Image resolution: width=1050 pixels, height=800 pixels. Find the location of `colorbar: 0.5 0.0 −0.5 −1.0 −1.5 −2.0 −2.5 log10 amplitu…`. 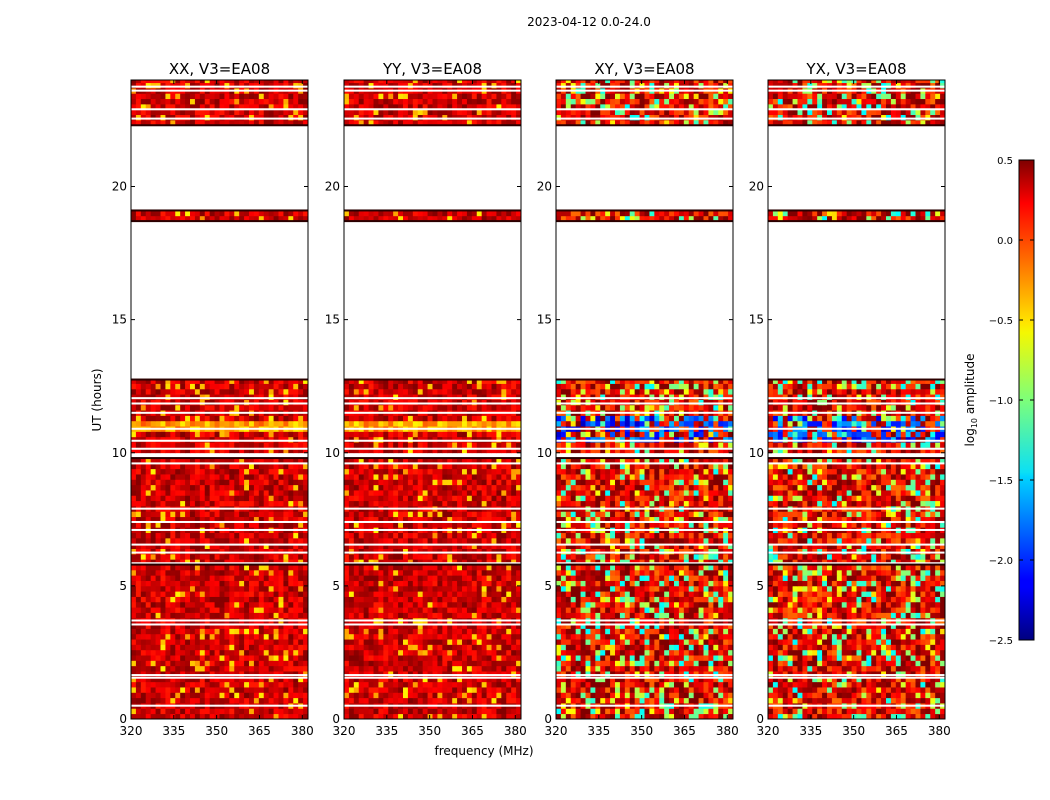

colorbar: 0.5 0.0 −0.5 −1.0 −1.5 −2.0 −2.5 log10 amplitu… is located at coordinates (999, 401).